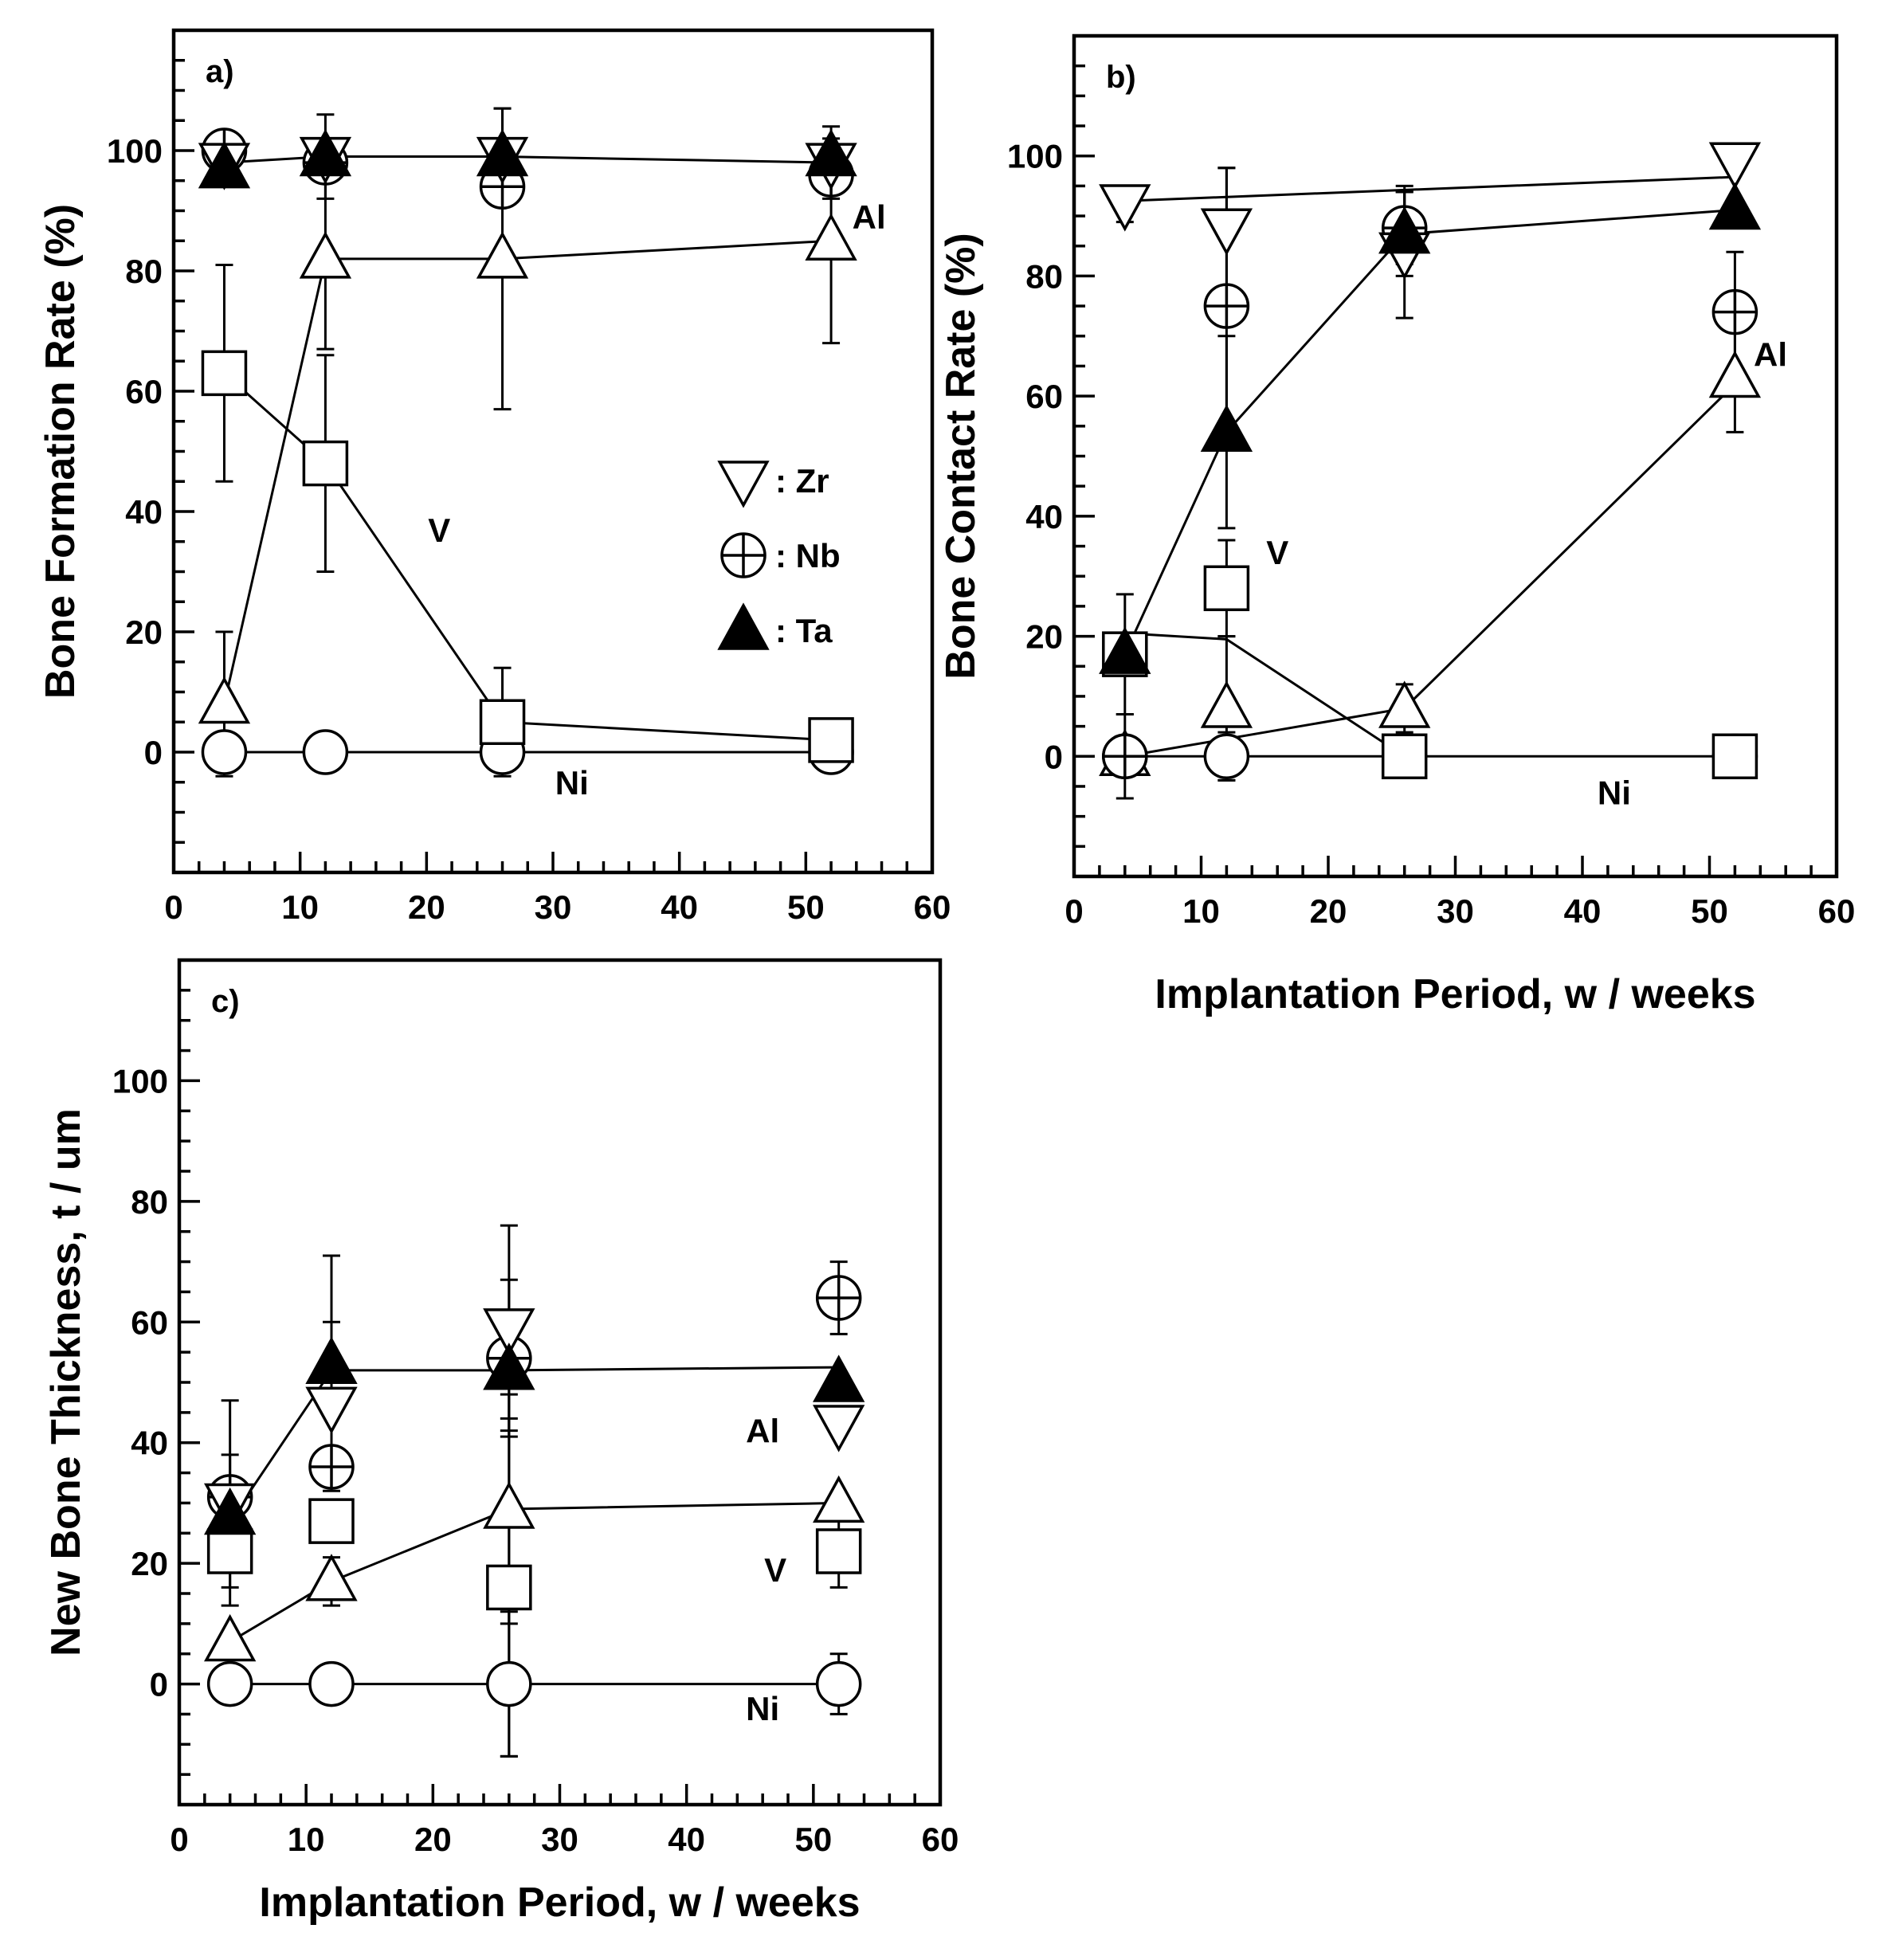 The image size is (1882, 1960). I want to click on trend-line-v-trend, so click(1265, 695).